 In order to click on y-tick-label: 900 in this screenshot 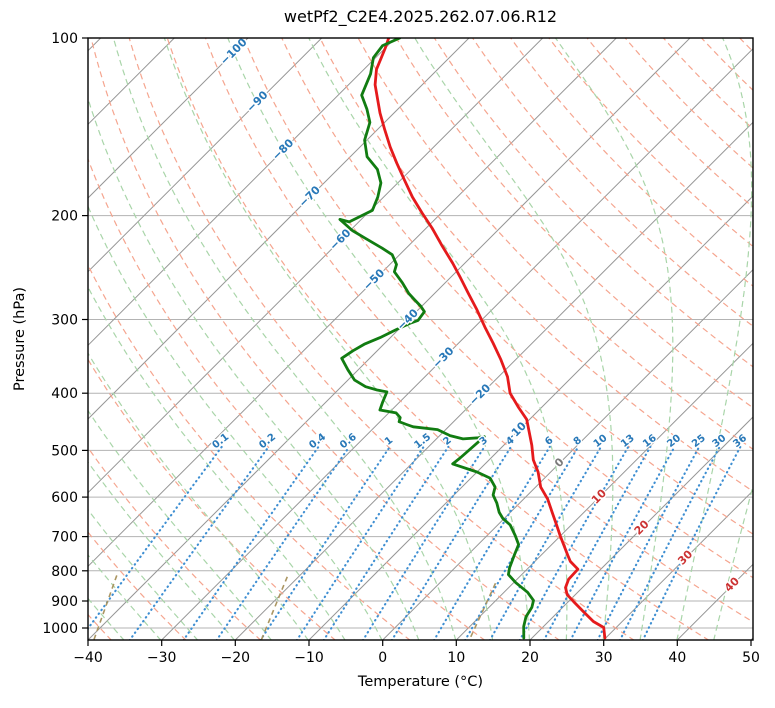, I will do `click(64, 602)`.